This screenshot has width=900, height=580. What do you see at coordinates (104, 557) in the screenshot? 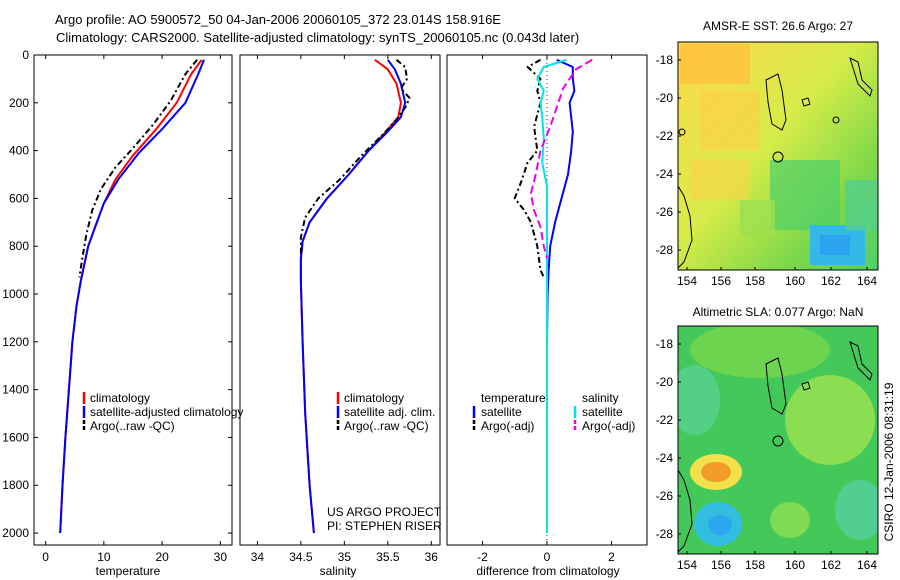
I see `x-tick-label: 10` at bounding box center [104, 557].